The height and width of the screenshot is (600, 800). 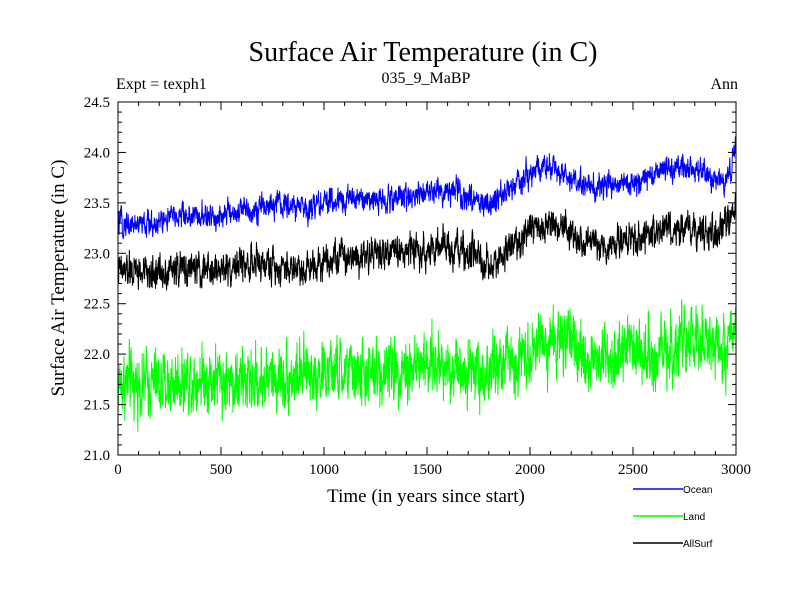 What do you see at coordinates (427, 470) in the screenshot?
I see `x-tick-label: 1500` at bounding box center [427, 470].